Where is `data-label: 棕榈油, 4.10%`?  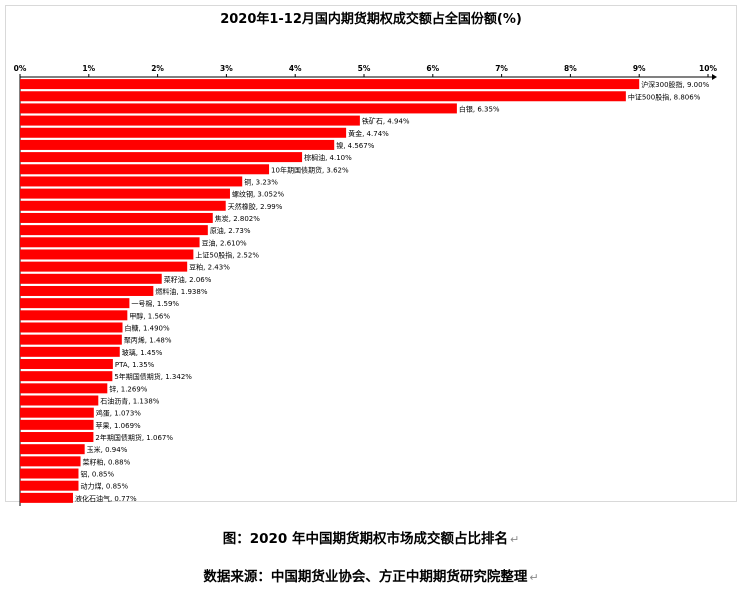 data-label: 棕榈油, 4.10% is located at coordinates (328, 157).